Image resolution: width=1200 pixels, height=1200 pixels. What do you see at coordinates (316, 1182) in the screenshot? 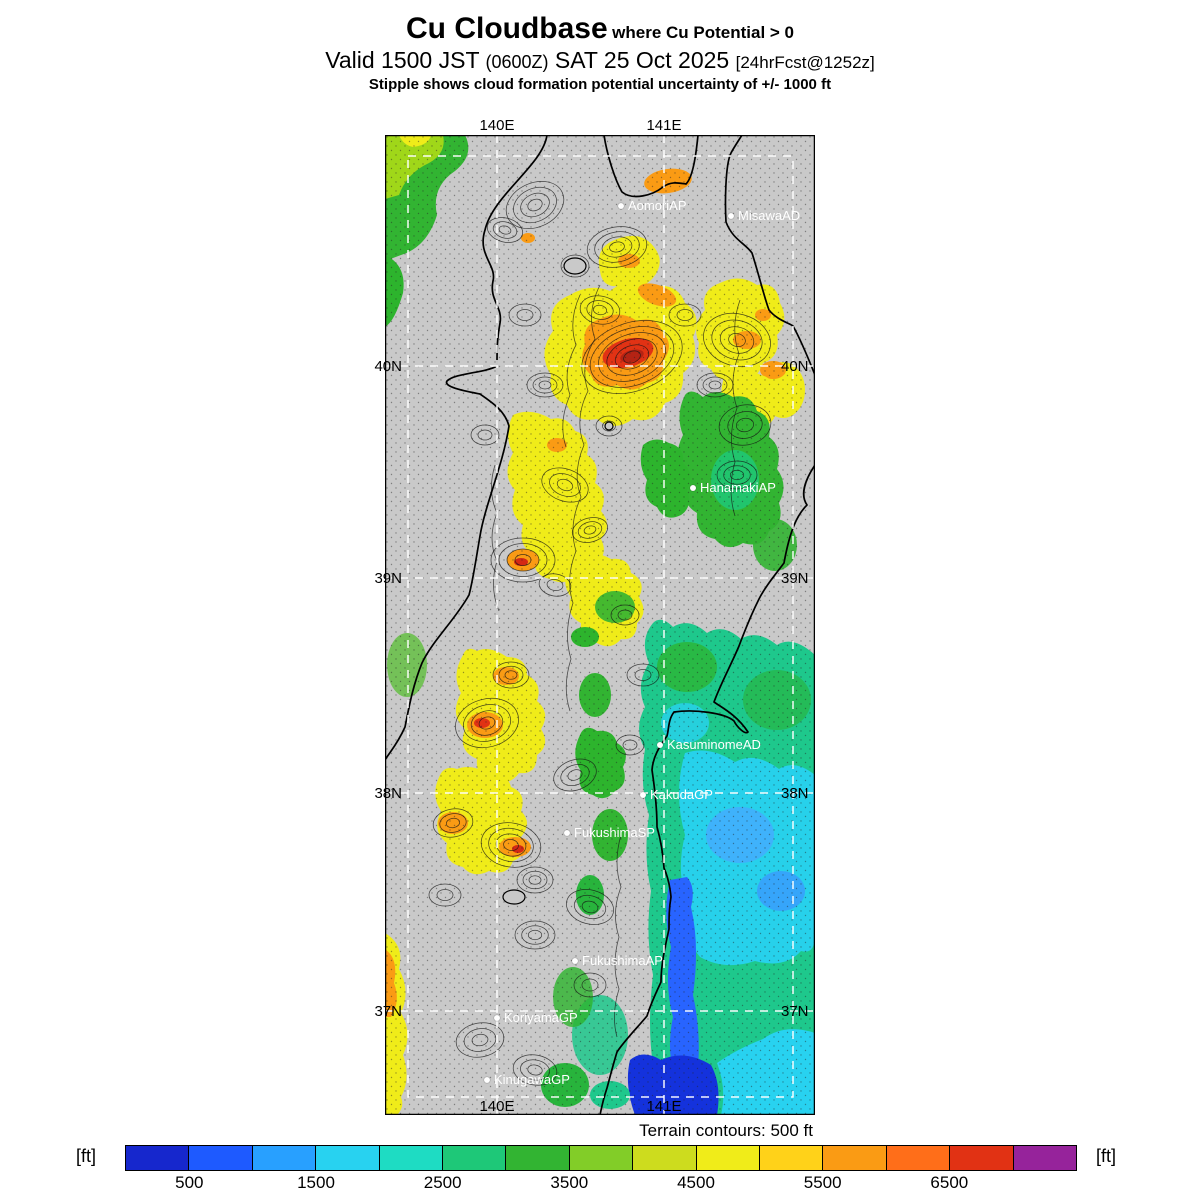
I see `colorbar-tick-label: 1500` at bounding box center [316, 1182].